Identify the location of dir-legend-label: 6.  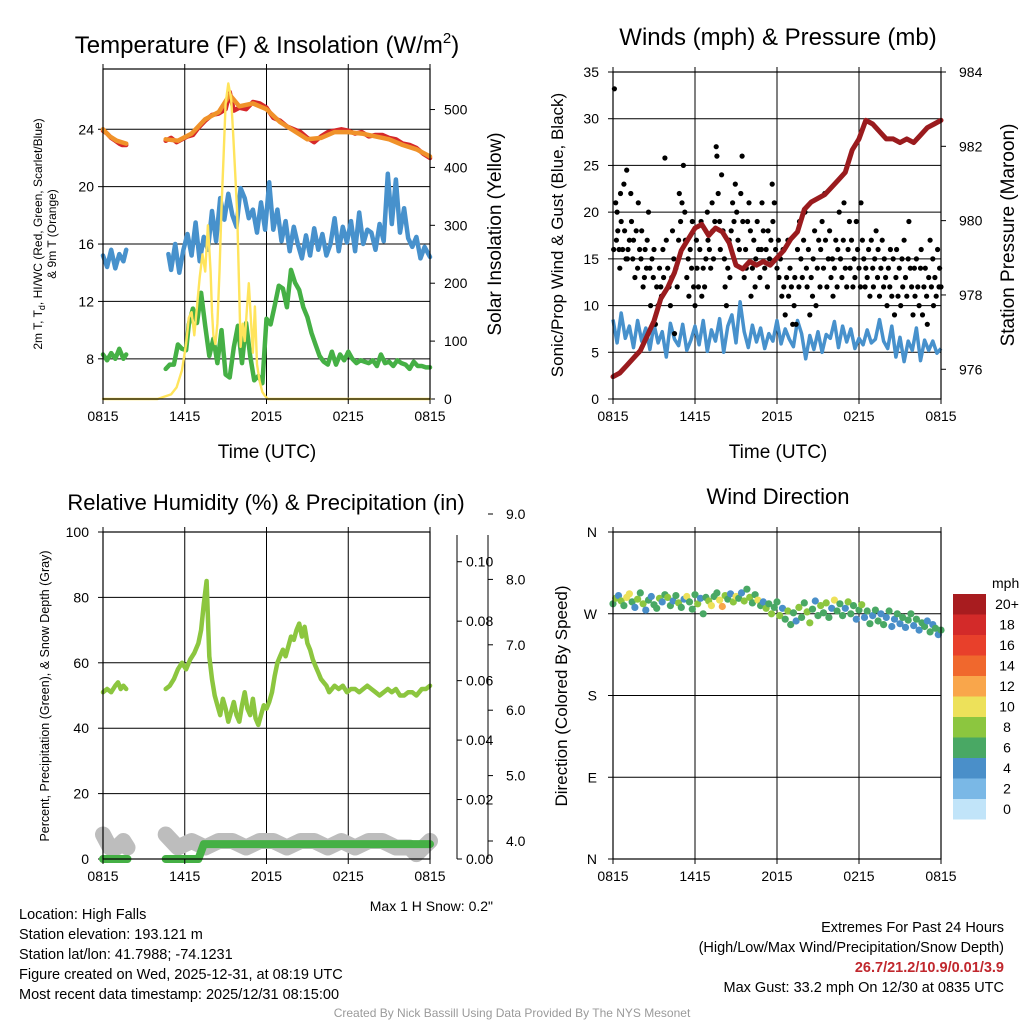
(1007, 748).